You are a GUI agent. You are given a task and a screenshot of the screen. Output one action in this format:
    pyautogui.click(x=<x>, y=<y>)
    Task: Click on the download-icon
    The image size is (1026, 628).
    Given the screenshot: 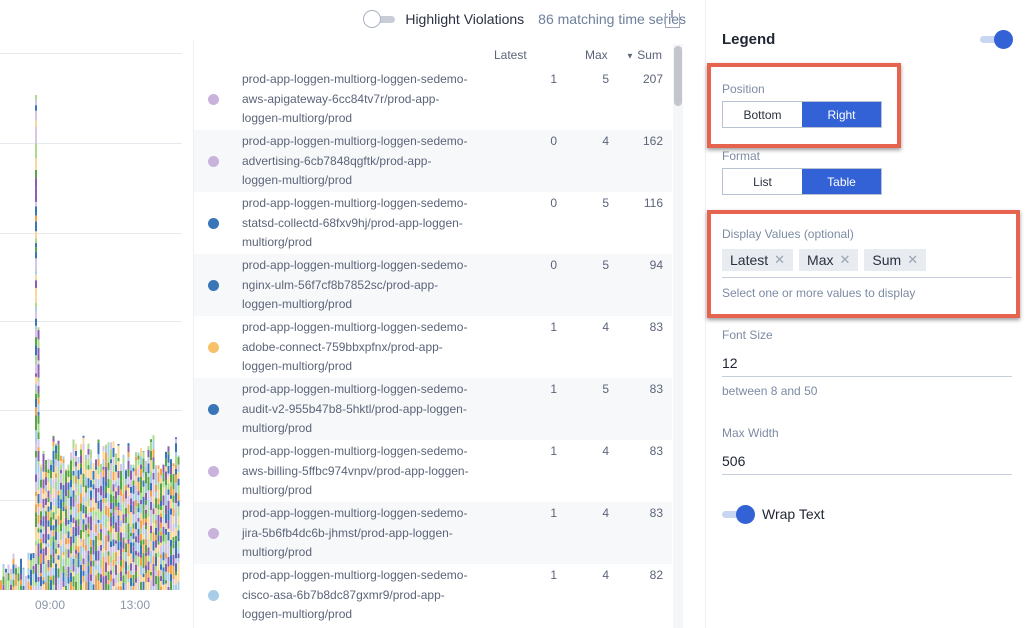 What is the action you would take?
    pyautogui.click(x=672, y=19)
    